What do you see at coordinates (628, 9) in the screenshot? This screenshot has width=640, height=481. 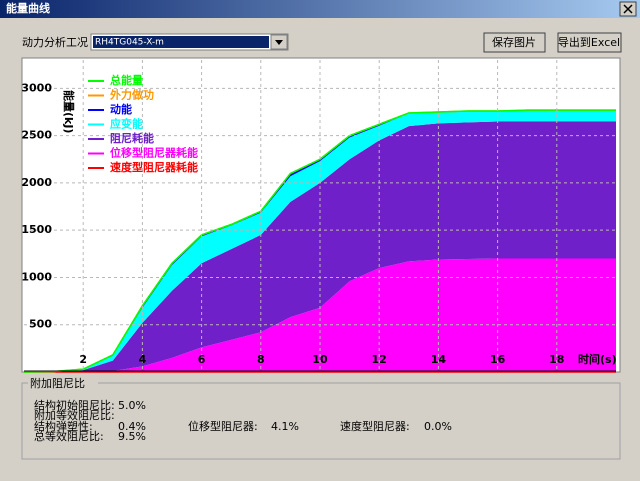 I see `close-button` at bounding box center [628, 9].